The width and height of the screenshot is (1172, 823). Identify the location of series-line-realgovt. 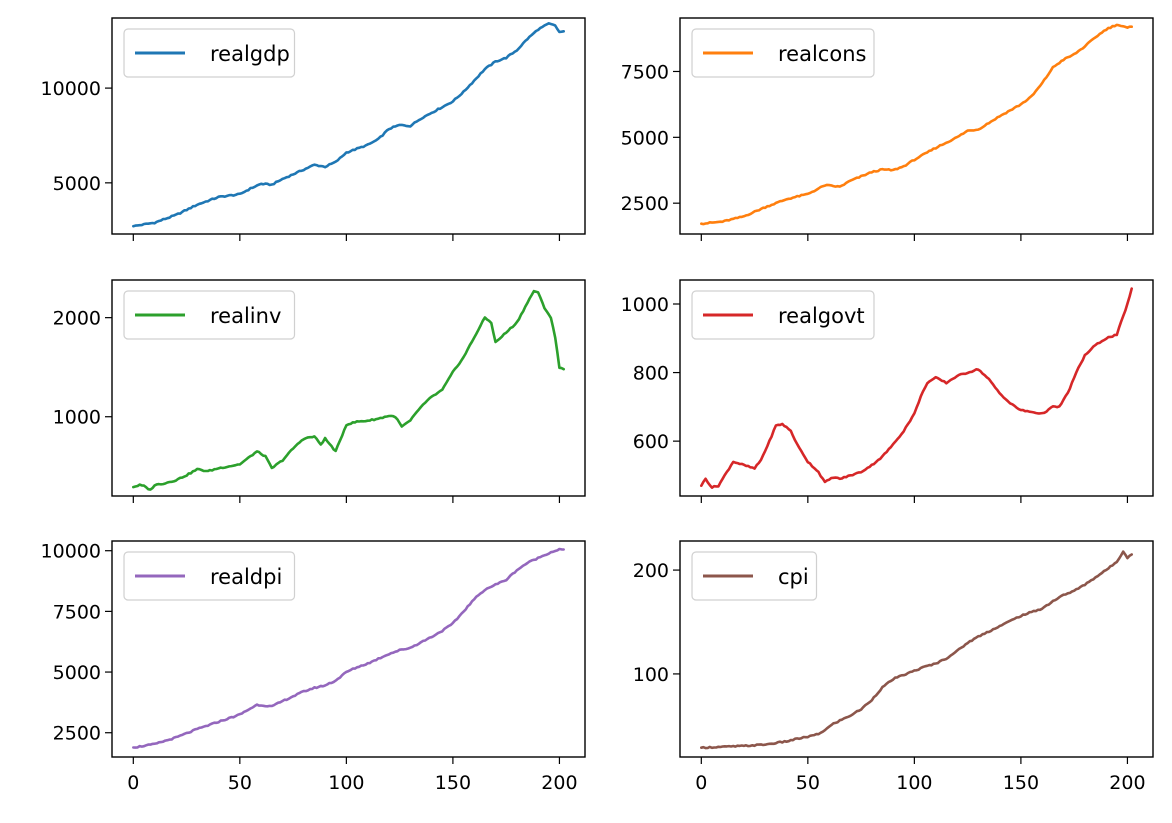
(916, 388).